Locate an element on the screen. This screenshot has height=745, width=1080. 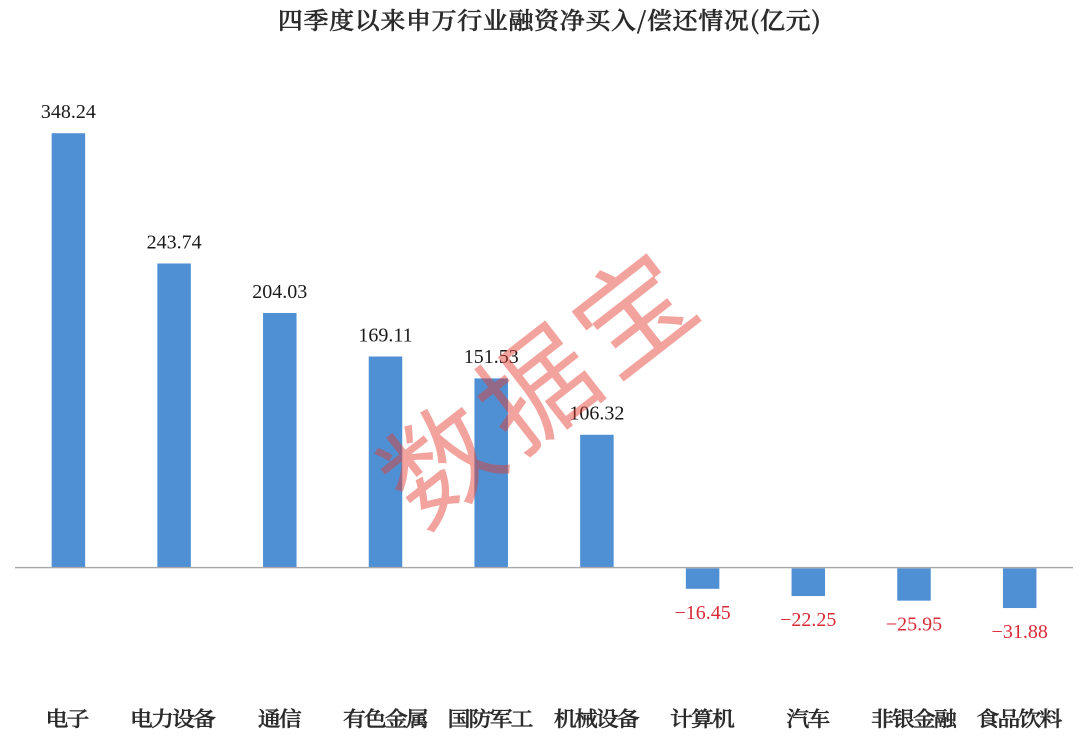
svg-text: 348.24 is located at coordinates (68, 112).